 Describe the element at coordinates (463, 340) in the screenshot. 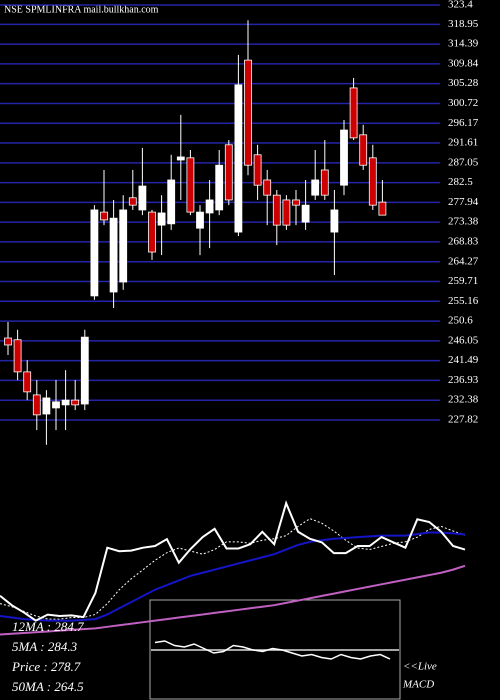

I see `y-tick-label: 246.05` at that location.